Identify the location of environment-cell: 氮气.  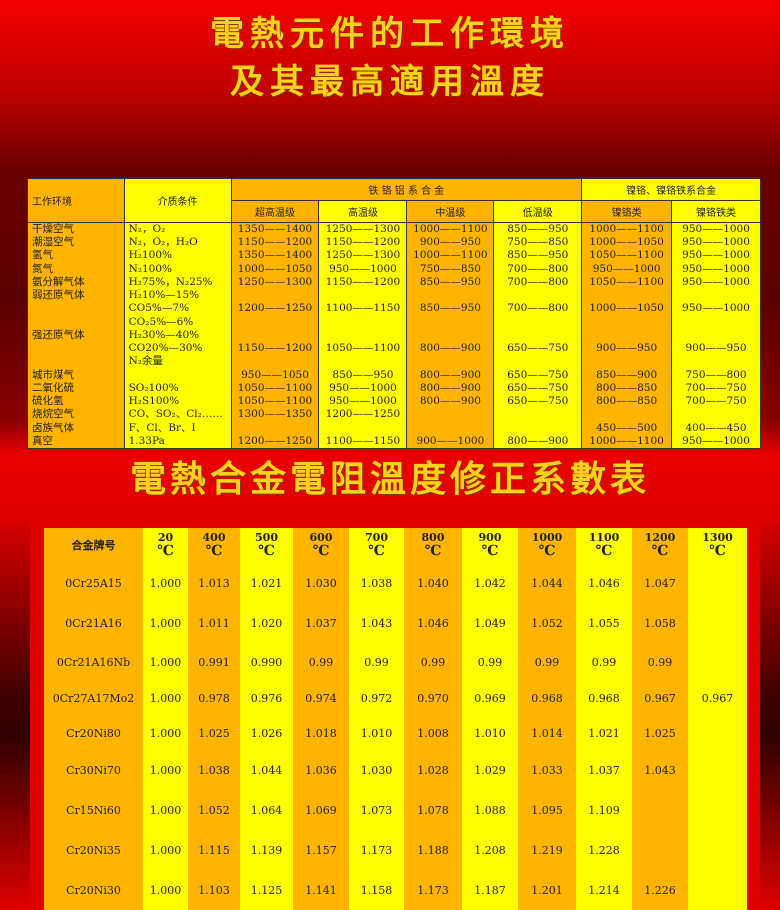
(76, 269).